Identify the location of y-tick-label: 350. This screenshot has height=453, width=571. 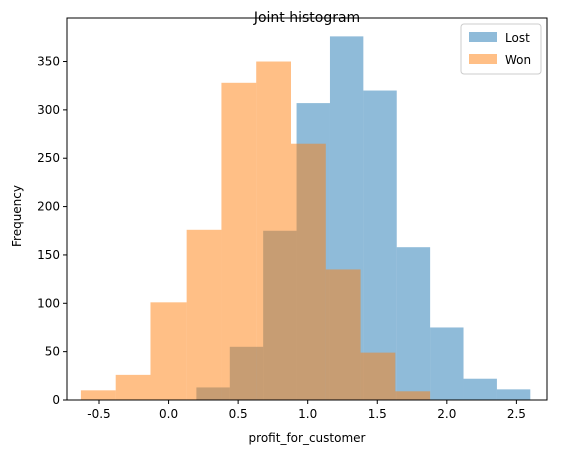
(48, 62).